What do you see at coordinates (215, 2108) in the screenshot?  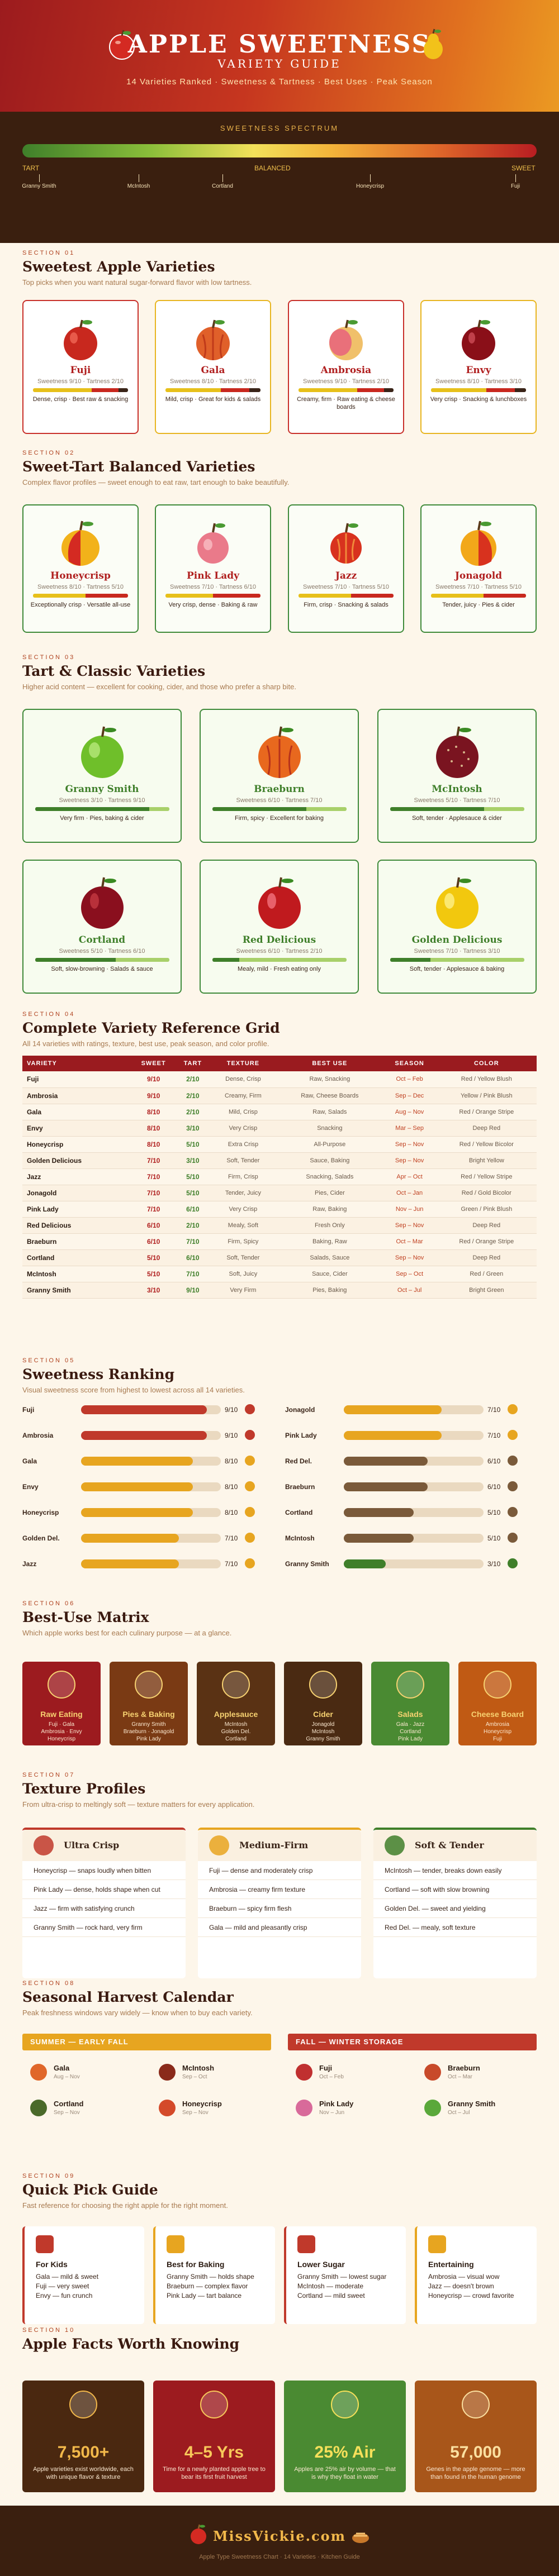 I see `harvest-item: Honeycrisp Sep – Nov` at bounding box center [215, 2108].